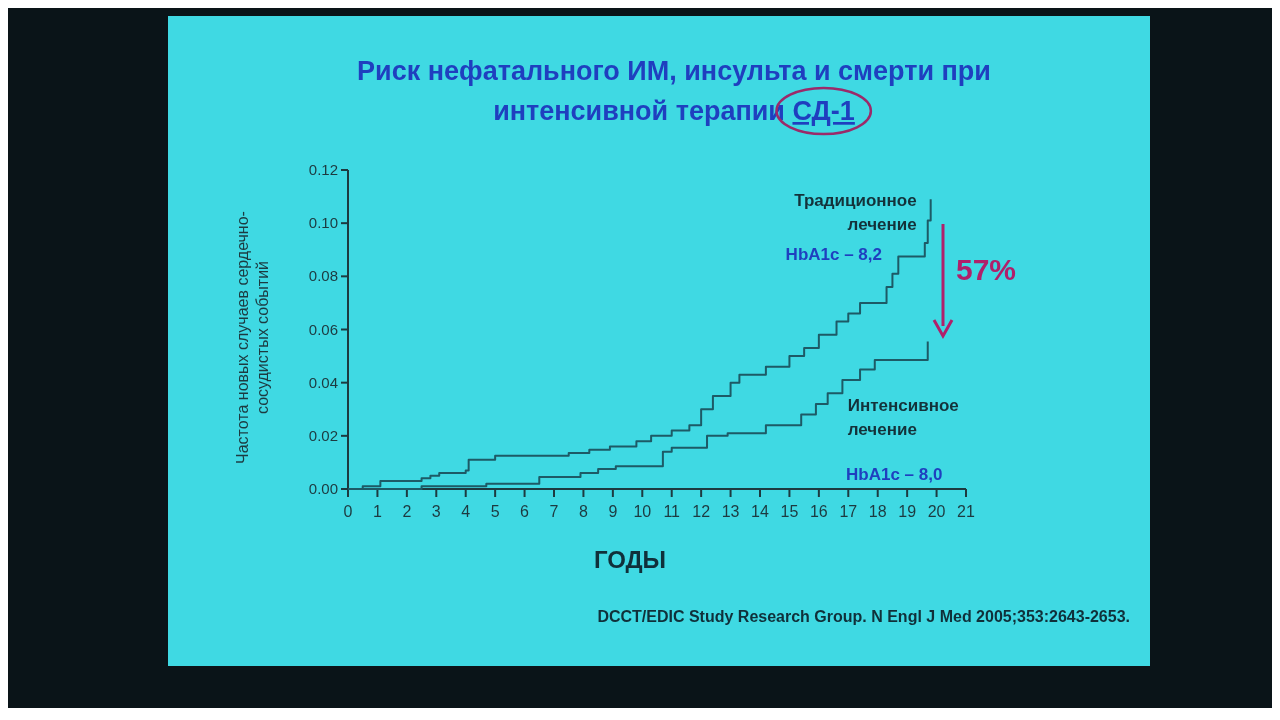 The width and height of the screenshot is (1280, 720). I want to click on x-tick-label: 4, so click(466, 511).